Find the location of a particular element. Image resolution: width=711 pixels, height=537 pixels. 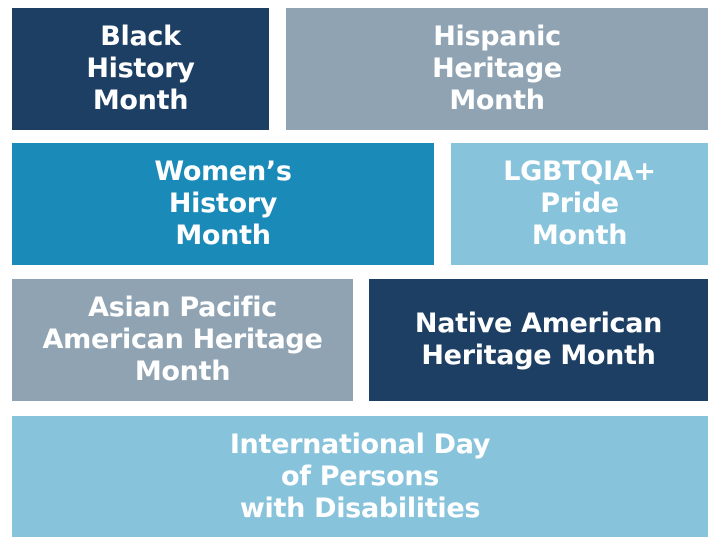

tile-label-line: Pride is located at coordinates (579, 203).